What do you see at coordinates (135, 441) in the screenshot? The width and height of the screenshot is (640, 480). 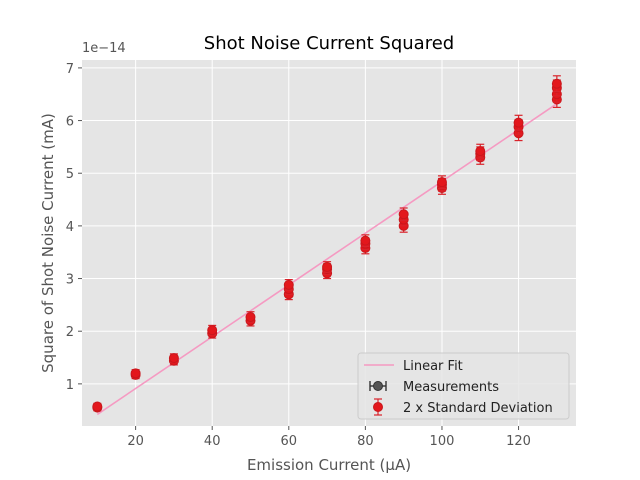 I see `x-tick-label: 20` at bounding box center [135, 441].